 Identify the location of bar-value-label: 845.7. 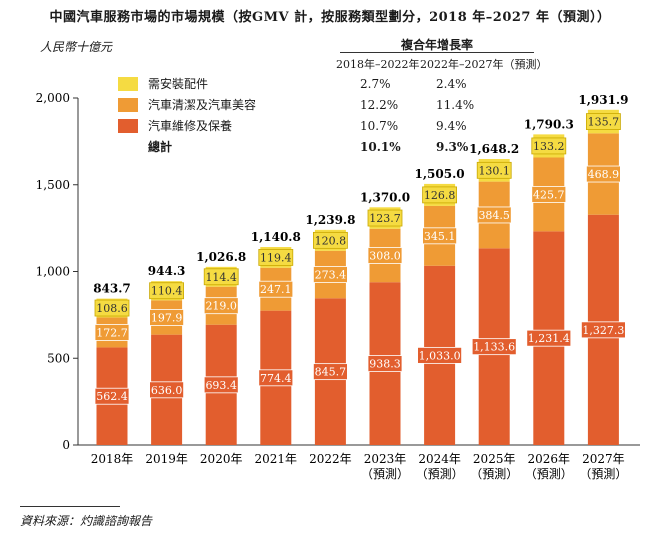
(331, 372).